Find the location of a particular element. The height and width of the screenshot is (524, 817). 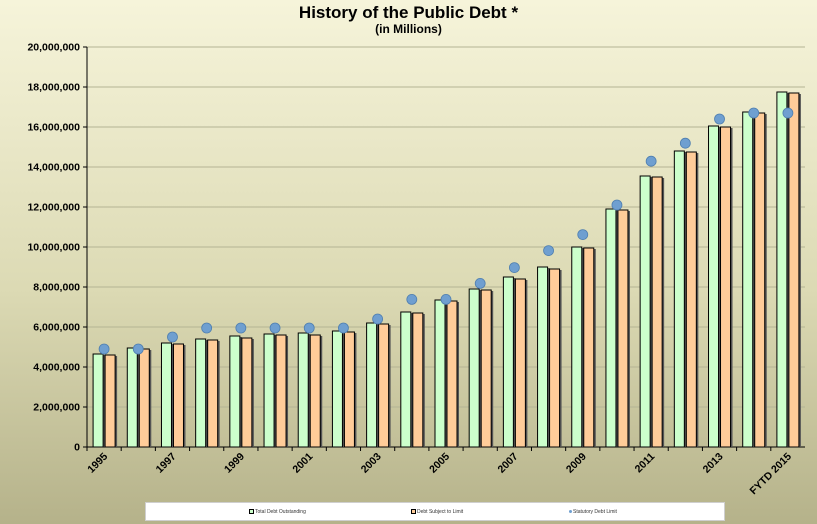

legend-item-statutory-limit: Statutory Debt Limit is located at coordinates (593, 512).